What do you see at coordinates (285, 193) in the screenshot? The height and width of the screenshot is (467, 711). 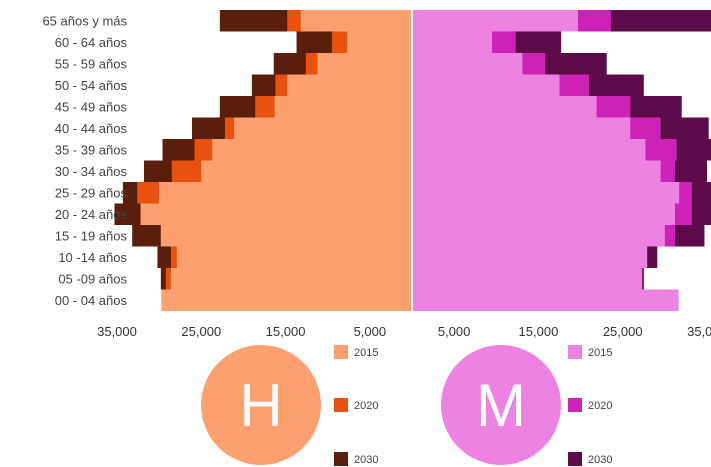 I see `bar-h-2015-25-29-a-os` at bounding box center [285, 193].